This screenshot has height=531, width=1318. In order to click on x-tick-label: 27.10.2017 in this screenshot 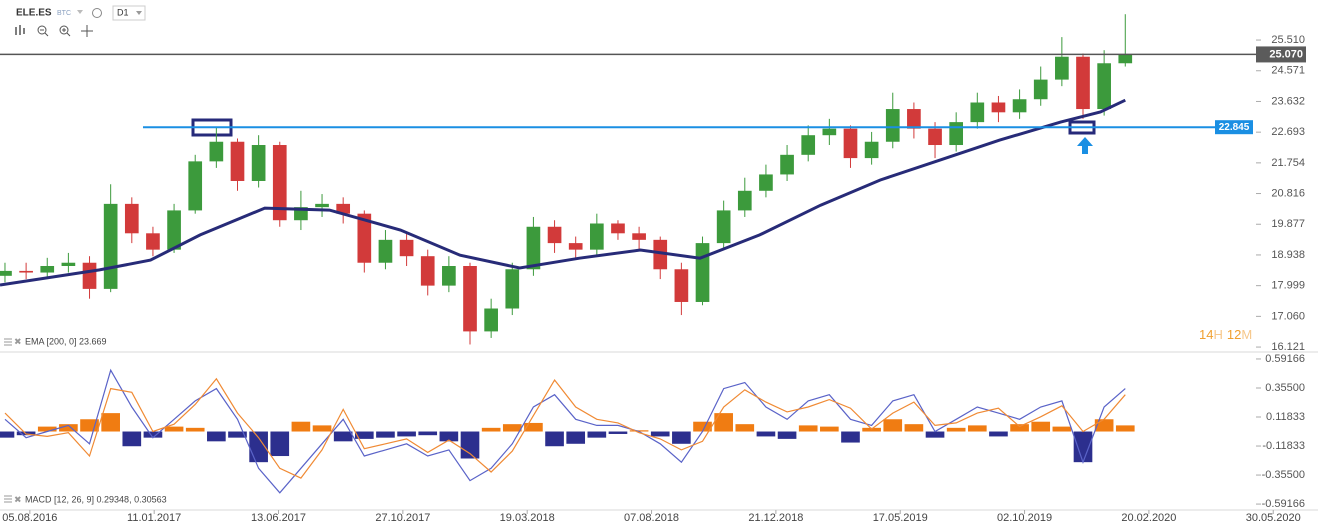, I will do `click(402, 518)`.